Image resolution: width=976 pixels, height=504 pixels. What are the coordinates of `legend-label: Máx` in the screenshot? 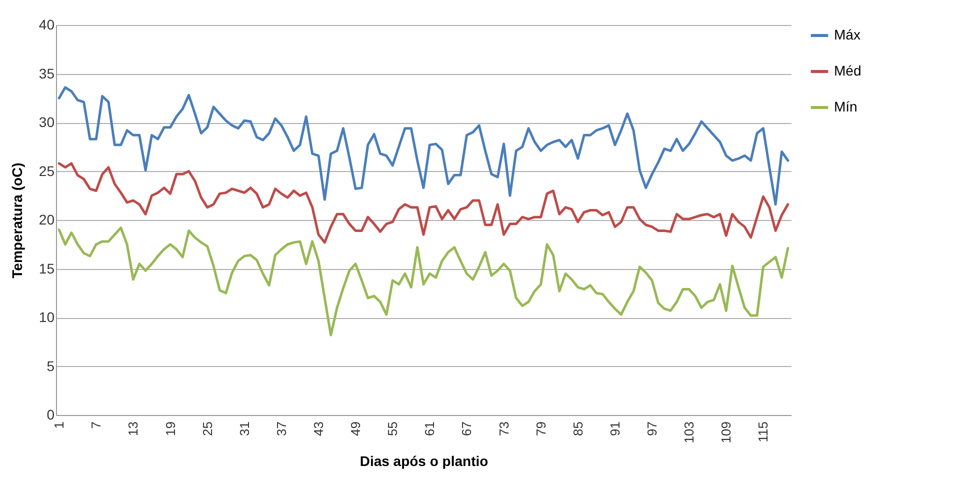 It's located at (847, 34).